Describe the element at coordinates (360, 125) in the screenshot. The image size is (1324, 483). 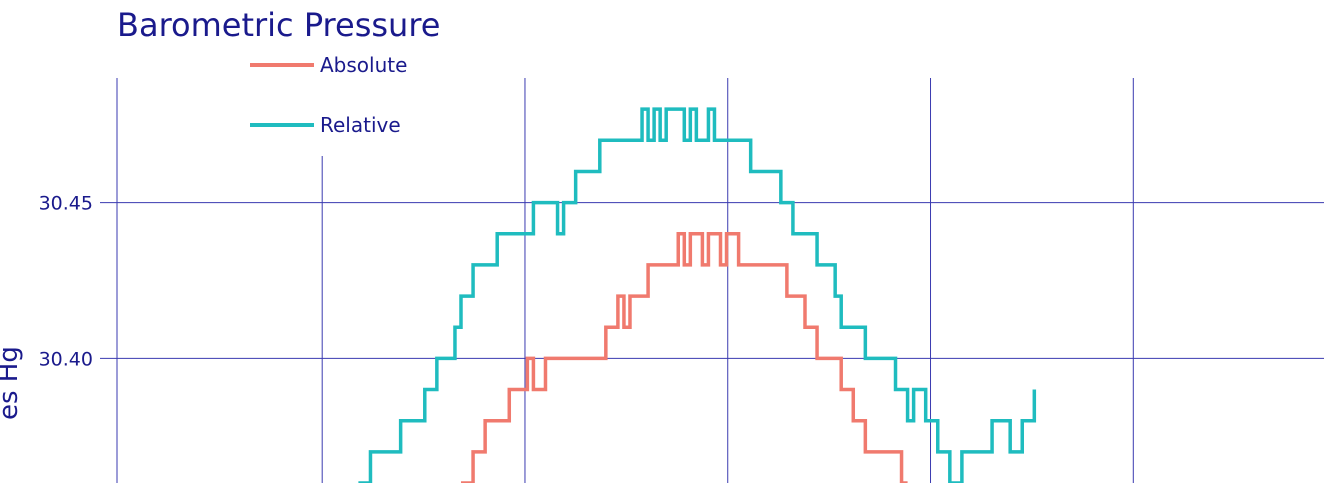
I see `legend-label-relative: Relative` at that location.